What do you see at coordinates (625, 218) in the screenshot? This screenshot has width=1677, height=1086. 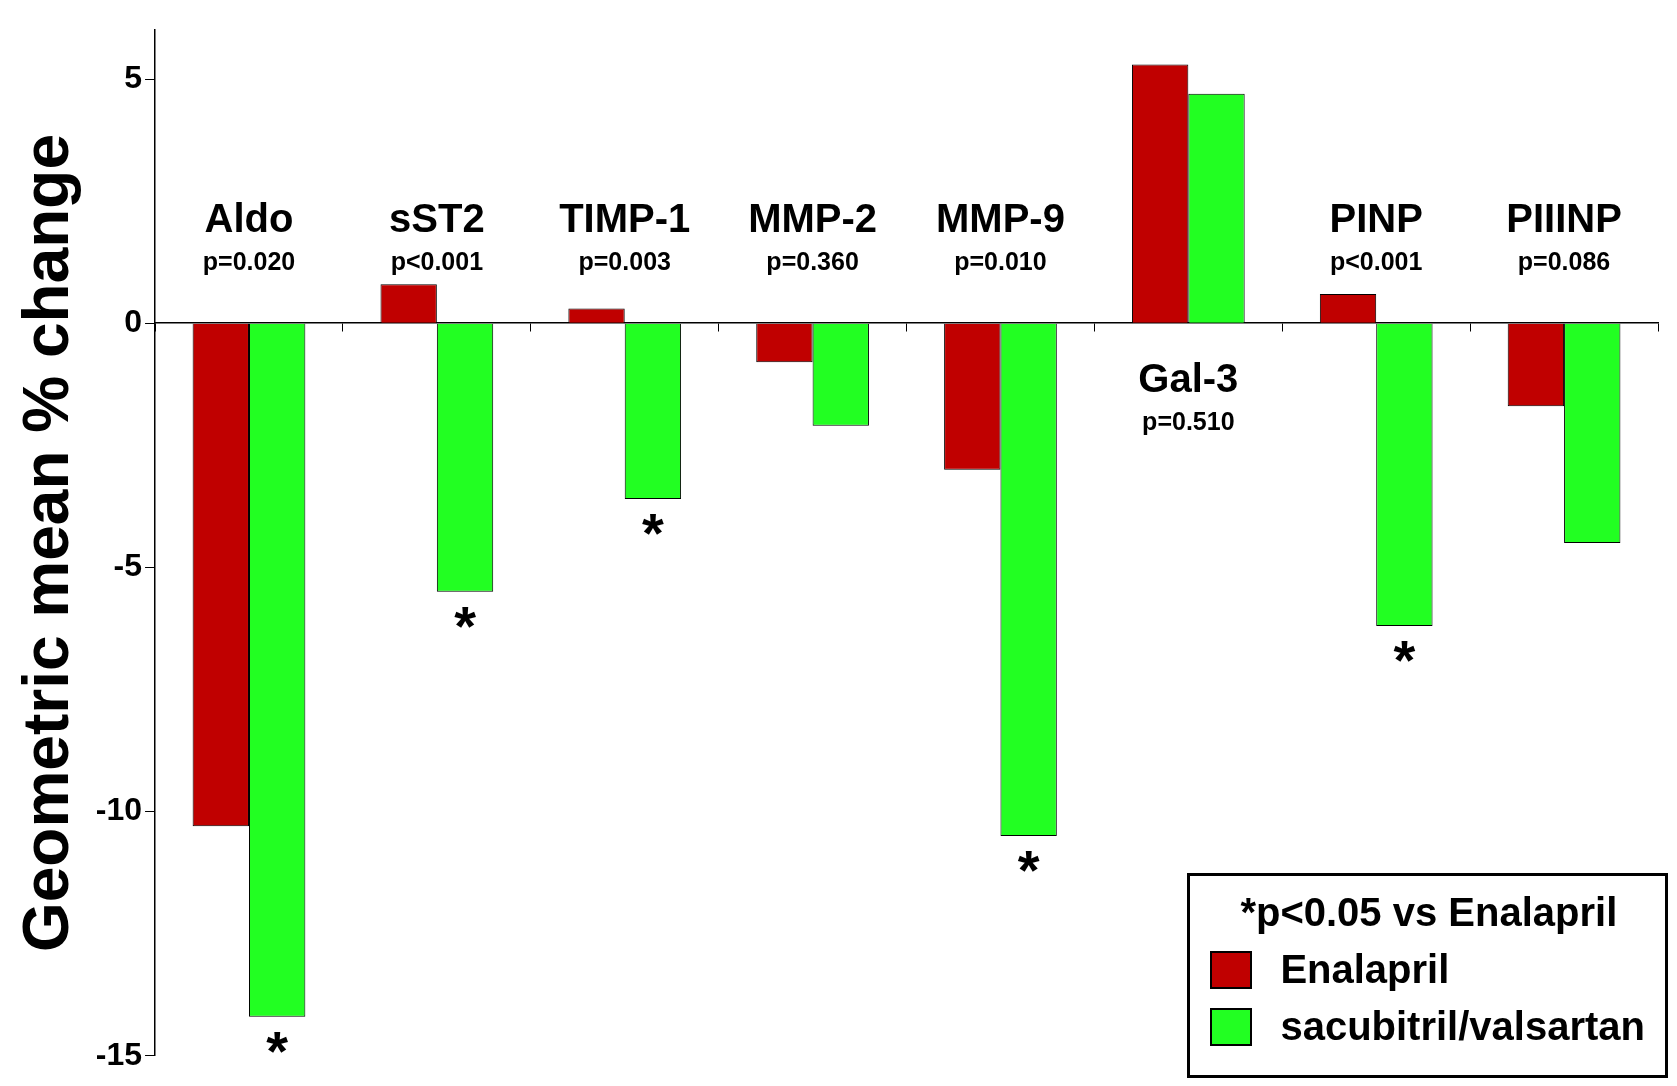 I see `x-tick-label: TIMP-1` at bounding box center [625, 218].